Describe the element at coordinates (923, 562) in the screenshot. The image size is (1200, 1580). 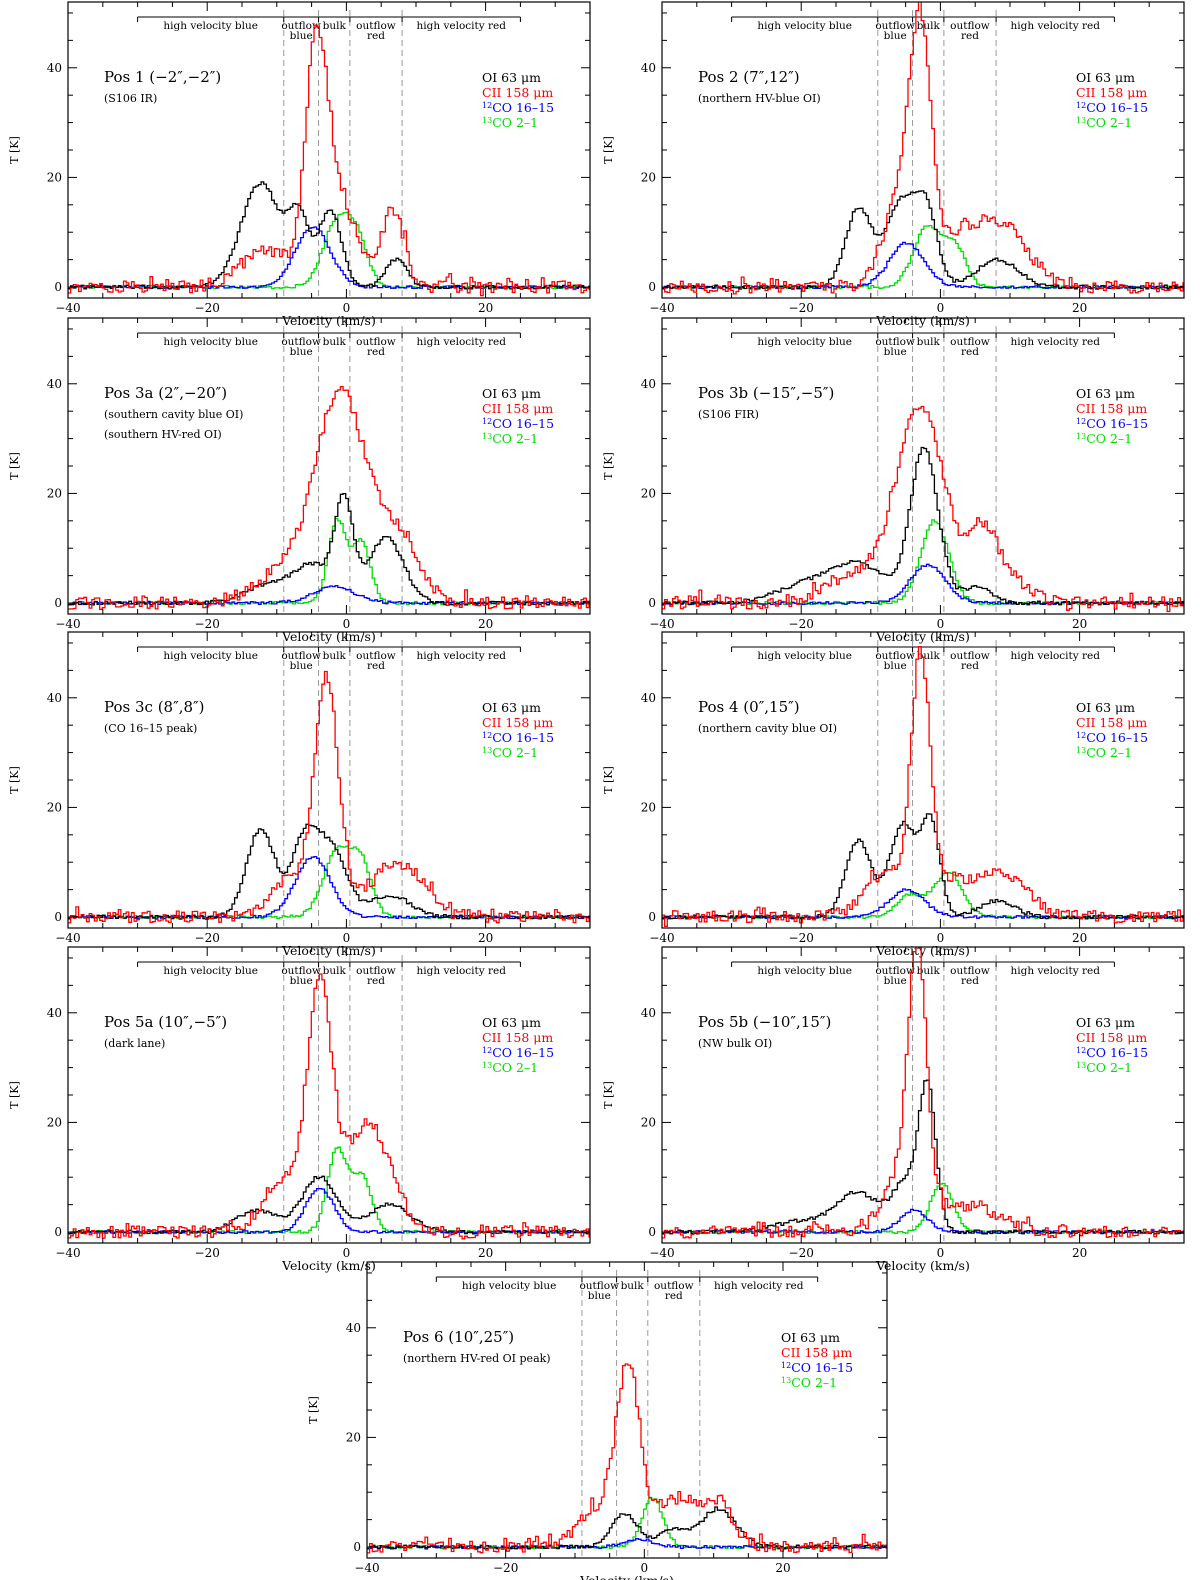
I see `spectrum-line-13co` at that location.